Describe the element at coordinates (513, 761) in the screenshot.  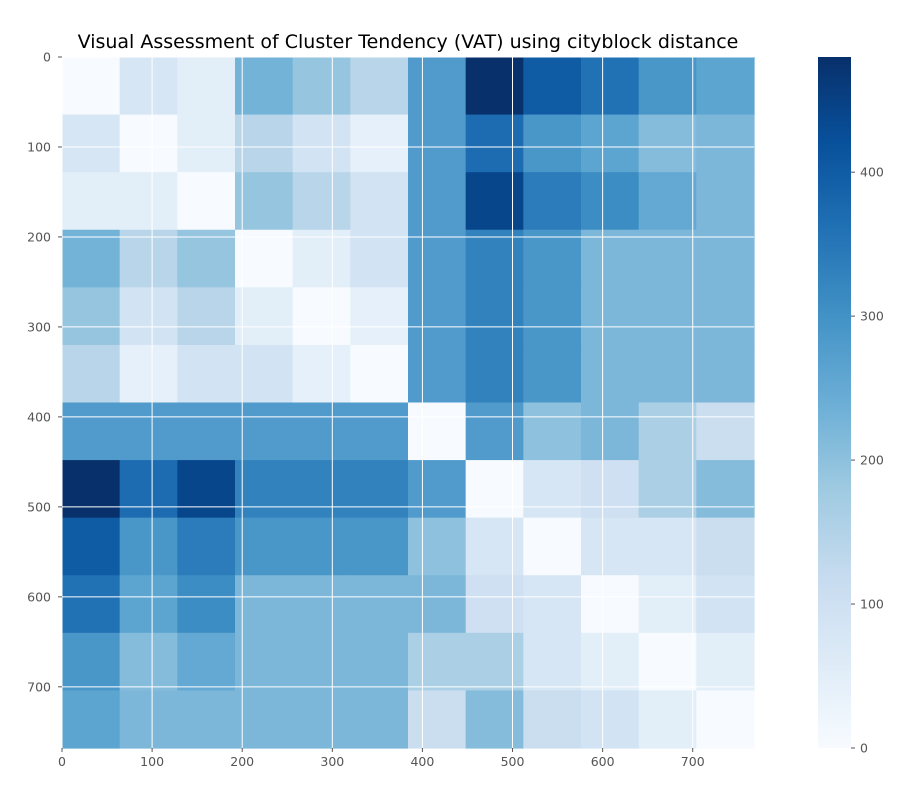
I see `x-tick-label: 500` at that location.